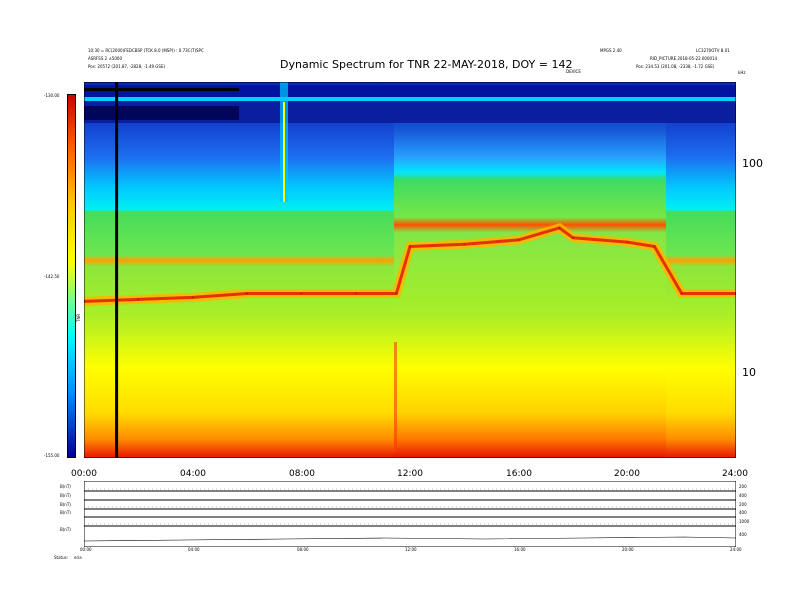 The image size is (792, 612). What do you see at coordinates (411, 549) in the screenshot?
I see `lower-time-tick-3: 12:00` at bounding box center [411, 549].